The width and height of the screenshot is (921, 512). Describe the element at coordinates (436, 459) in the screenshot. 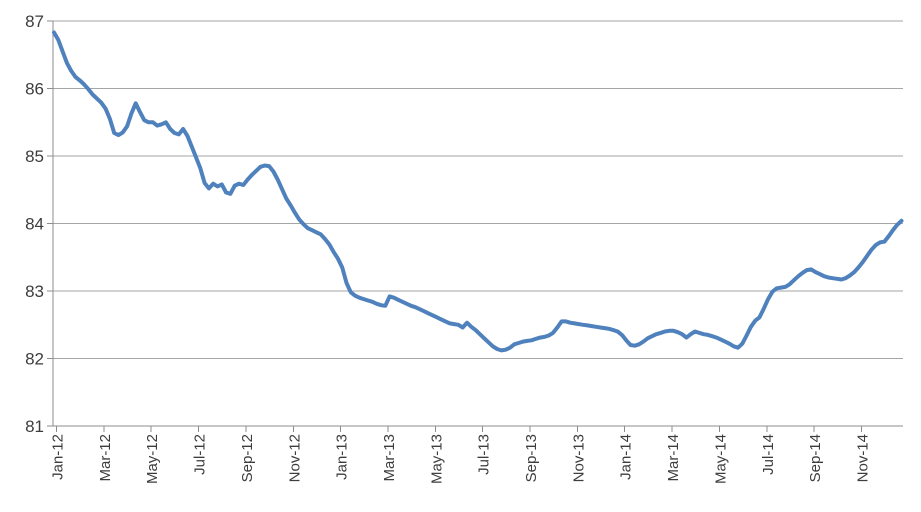

I see `x-axis-label: May-13` at that location.